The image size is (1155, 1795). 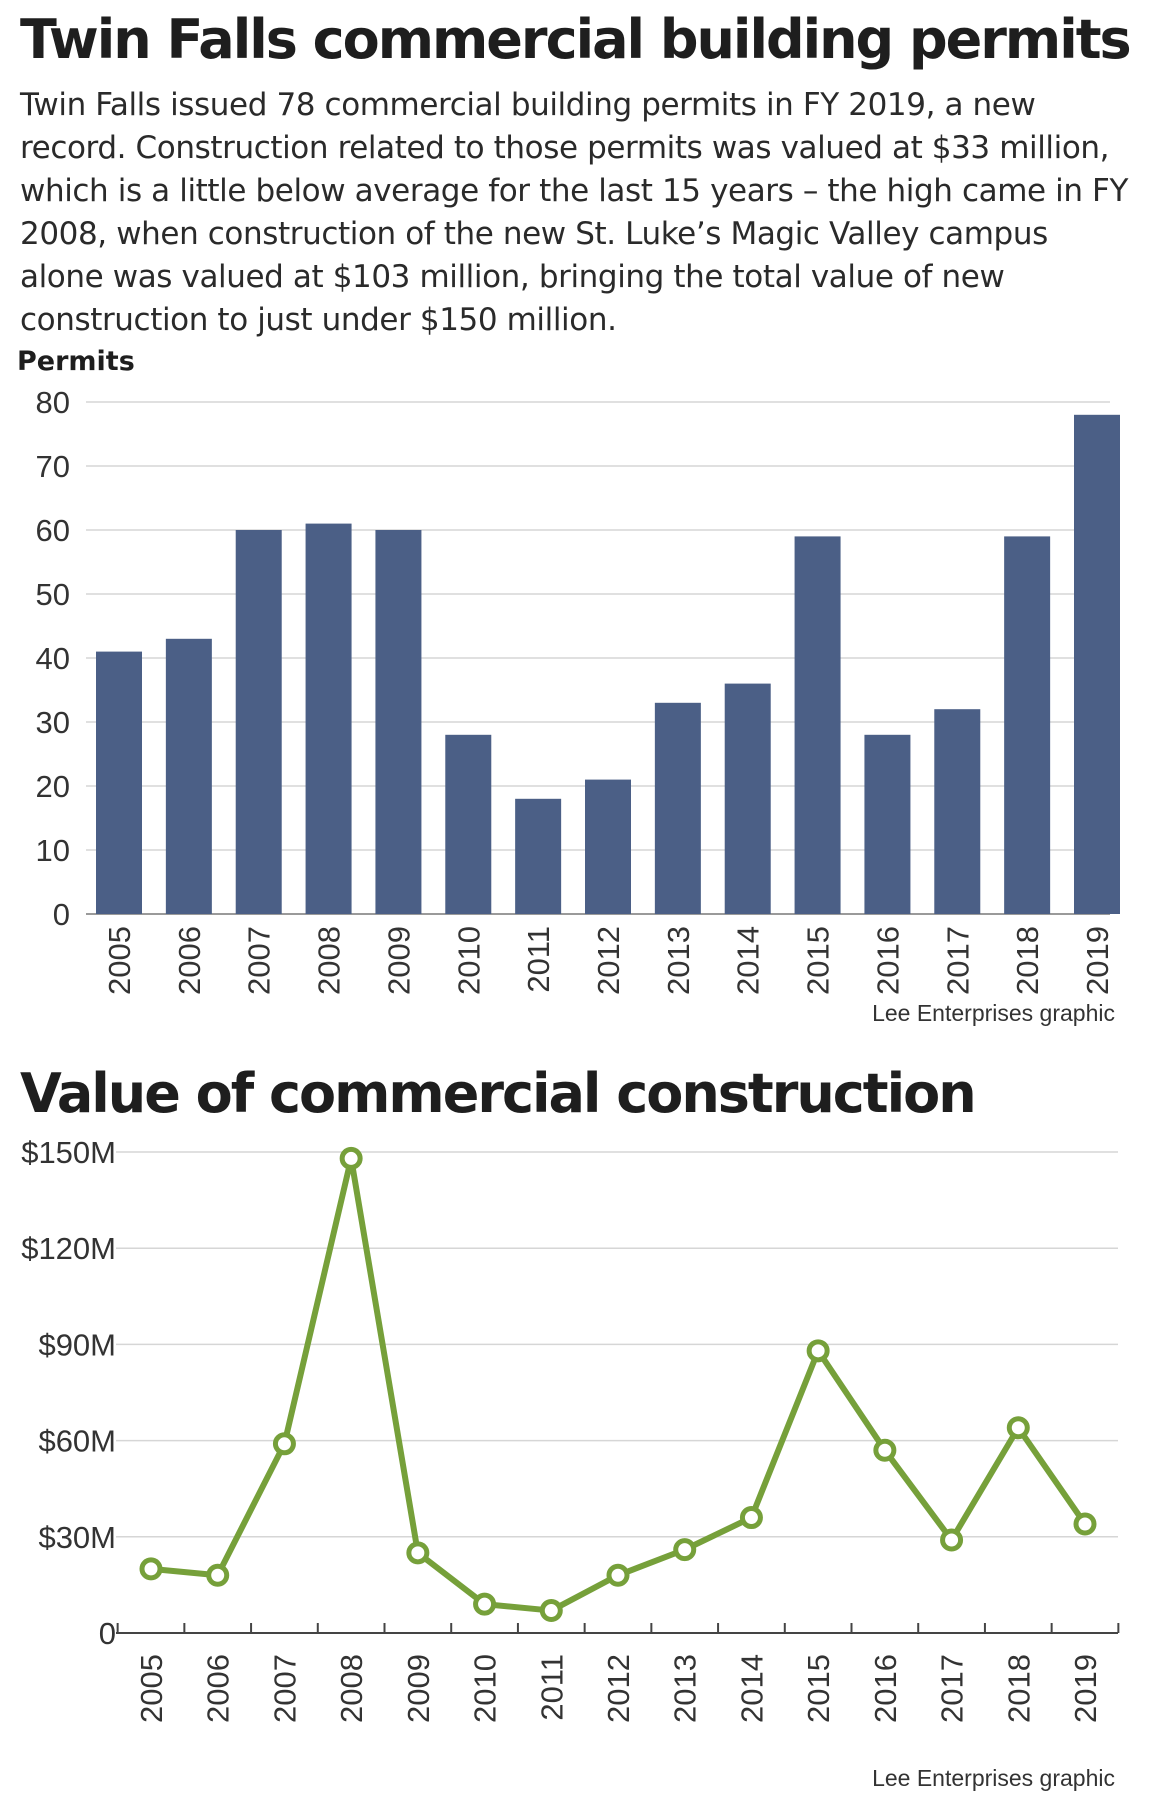 I want to click on y-tick-label: 30, so click(x=53, y=722).